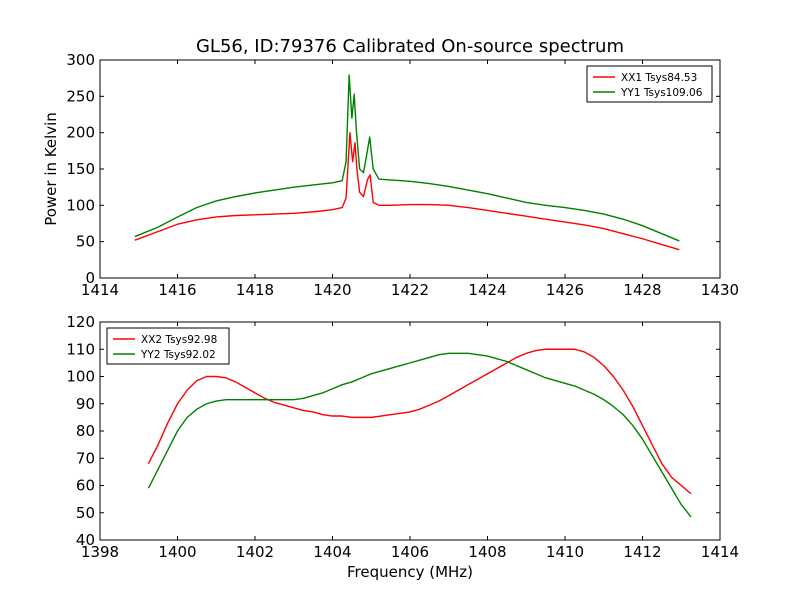 This screenshot has height=600, width=800. I want to click on top-chart-x-tick-label: 1422, so click(410, 290).